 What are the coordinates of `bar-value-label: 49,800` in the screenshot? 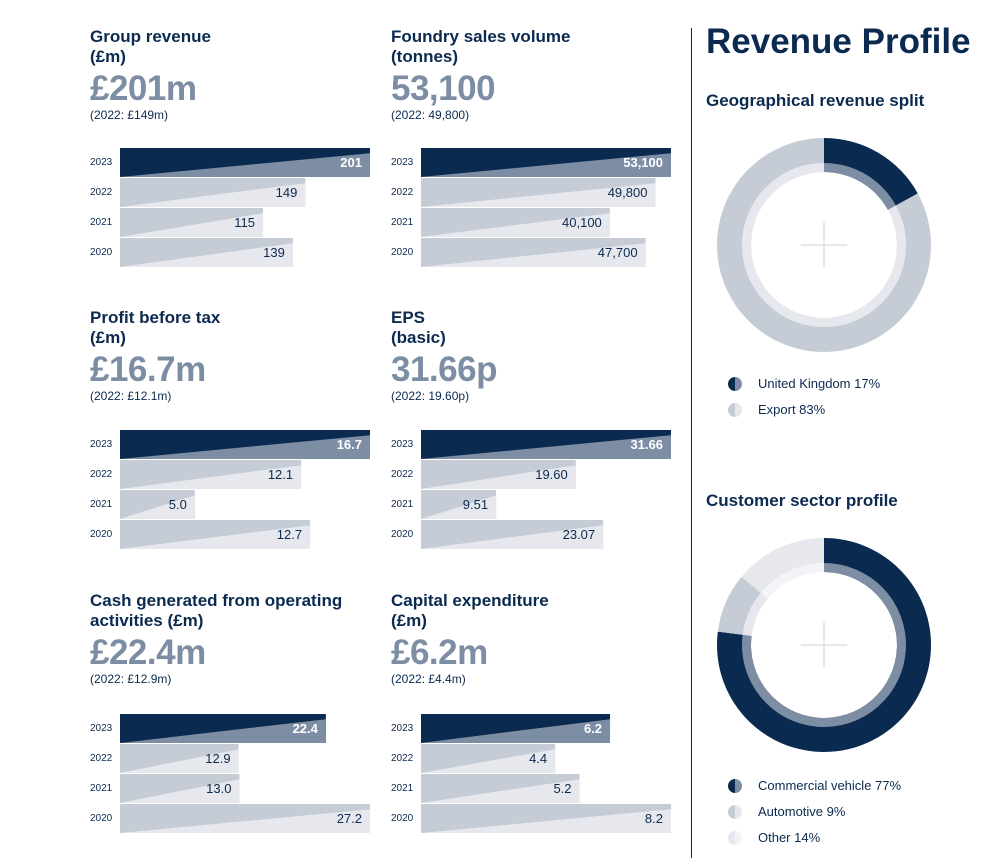 It's located at (627, 192).